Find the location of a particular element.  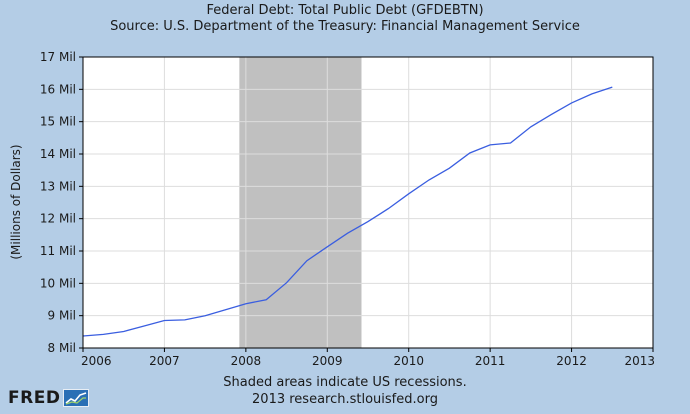

x-tick-label: 2008 is located at coordinates (246, 361).